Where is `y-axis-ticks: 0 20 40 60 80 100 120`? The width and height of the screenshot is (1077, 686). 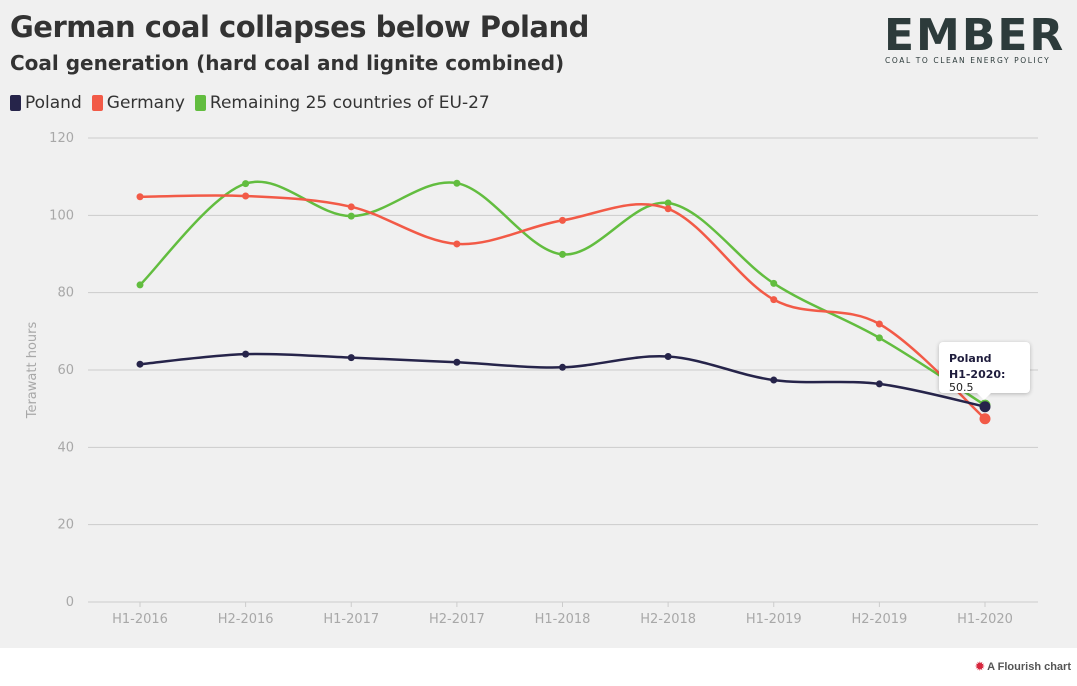
y-axis-ticks: 0 20 40 60 80 100 120 is located at coordinates (61, 370).